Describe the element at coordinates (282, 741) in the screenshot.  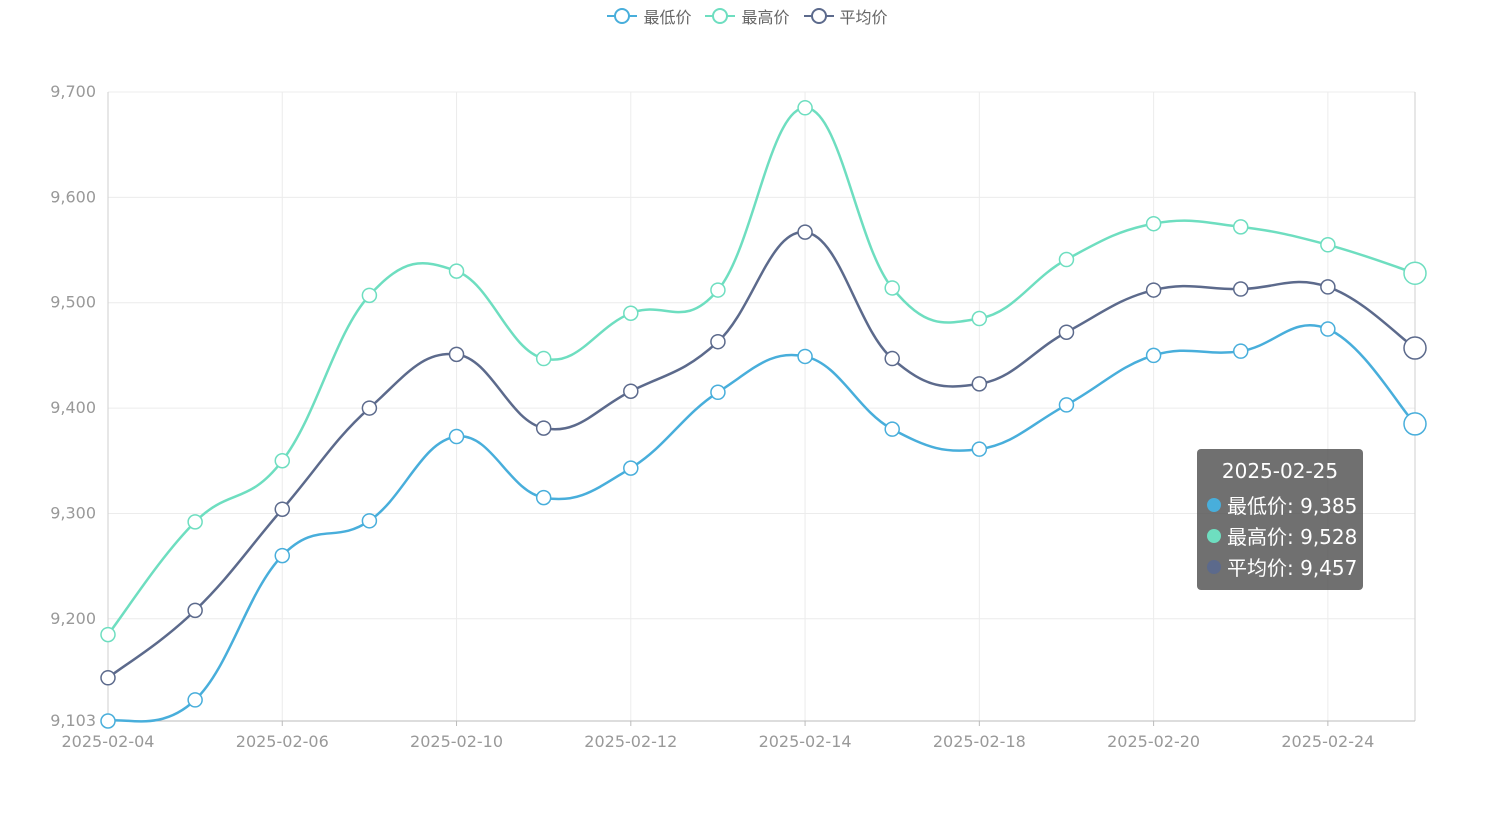
I see `x-tick-label: 2025-02-06` at that location.